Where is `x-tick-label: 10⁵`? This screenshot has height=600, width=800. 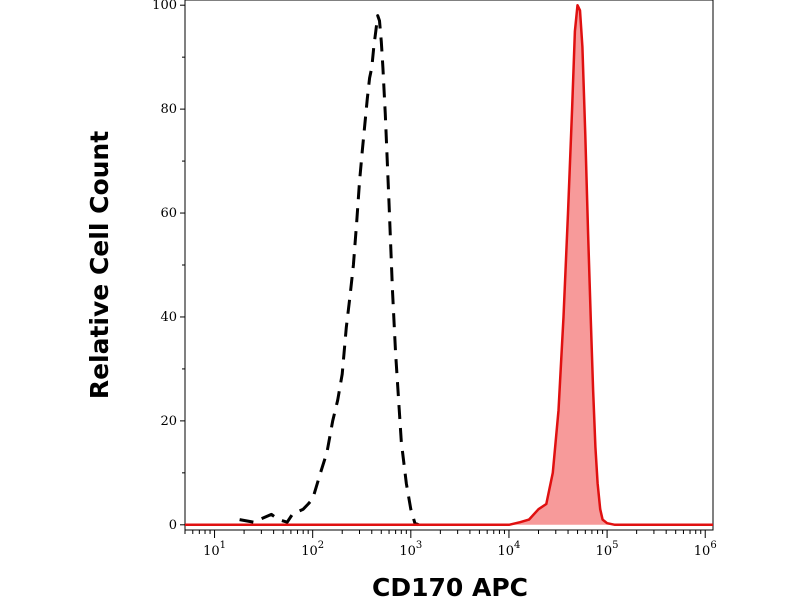
x-tick-label: 10⁵ is located at coordinates (607, 549).